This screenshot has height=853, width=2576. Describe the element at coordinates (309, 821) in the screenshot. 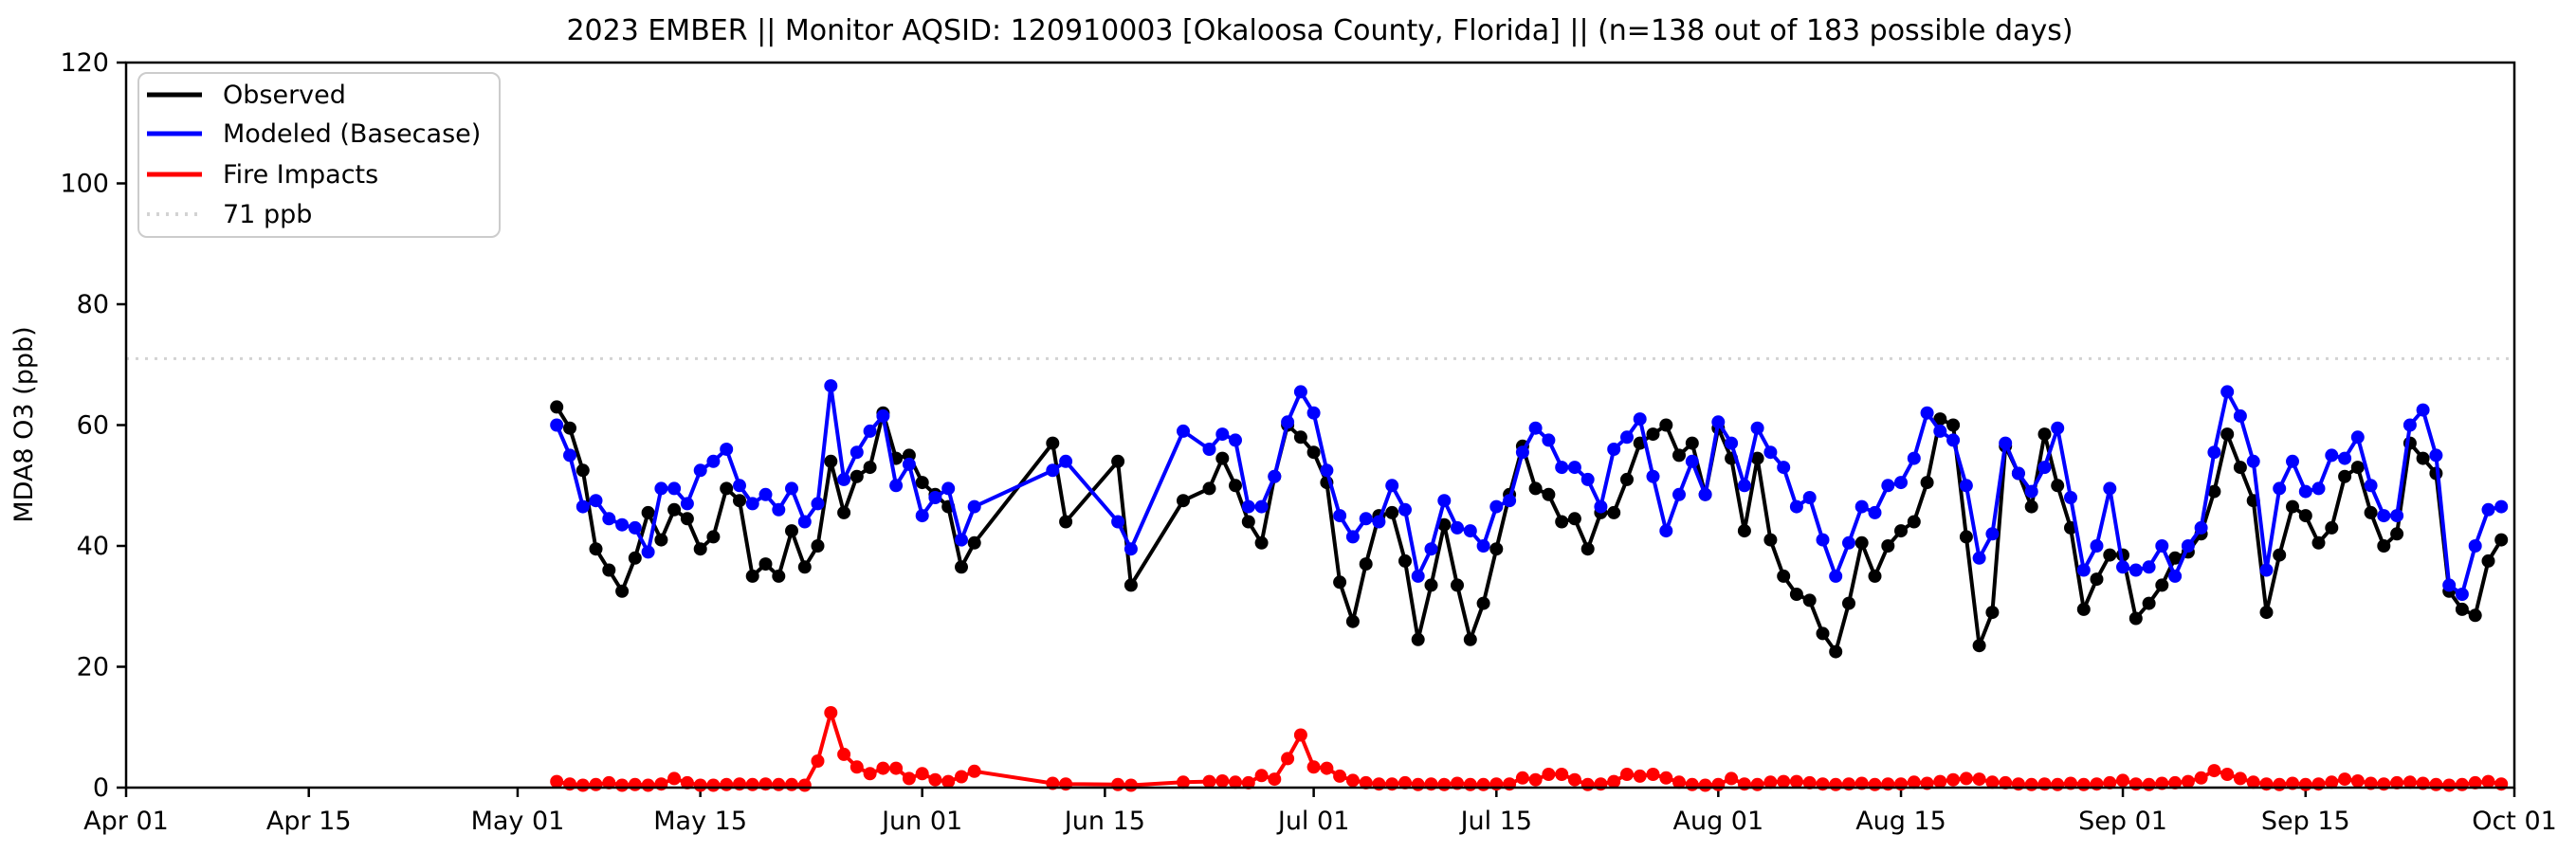

I see `x-tick-label: Apr 15` at that location.